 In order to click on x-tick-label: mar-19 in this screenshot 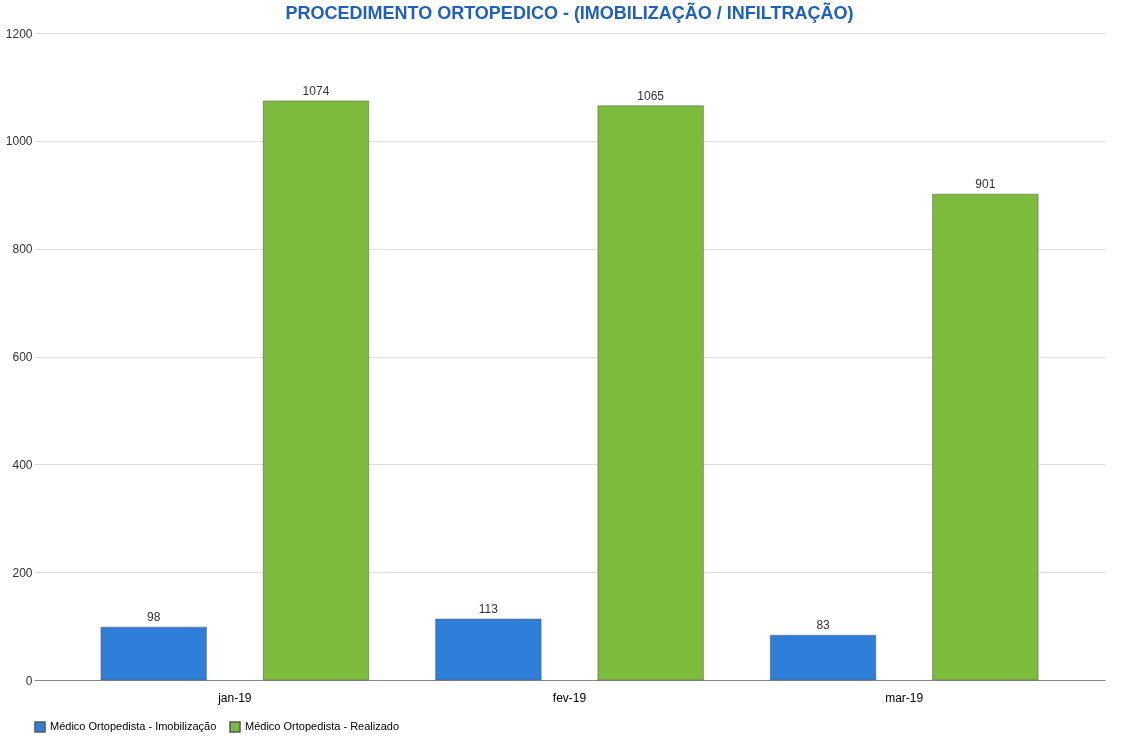, I will do `click(904, 697)`.